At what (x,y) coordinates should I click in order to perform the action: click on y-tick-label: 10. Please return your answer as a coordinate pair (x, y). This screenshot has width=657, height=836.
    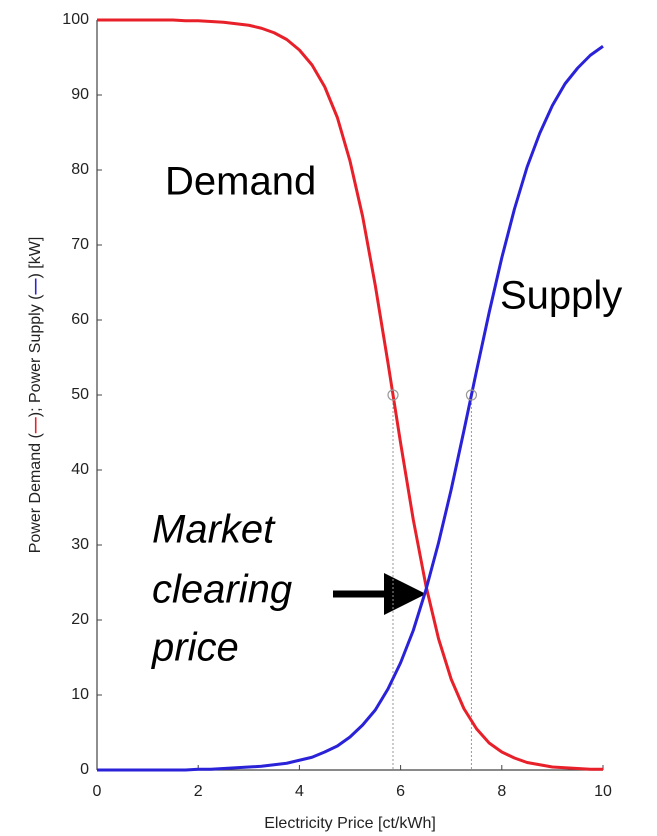
    Looking at the image, I should click on (80, 694).